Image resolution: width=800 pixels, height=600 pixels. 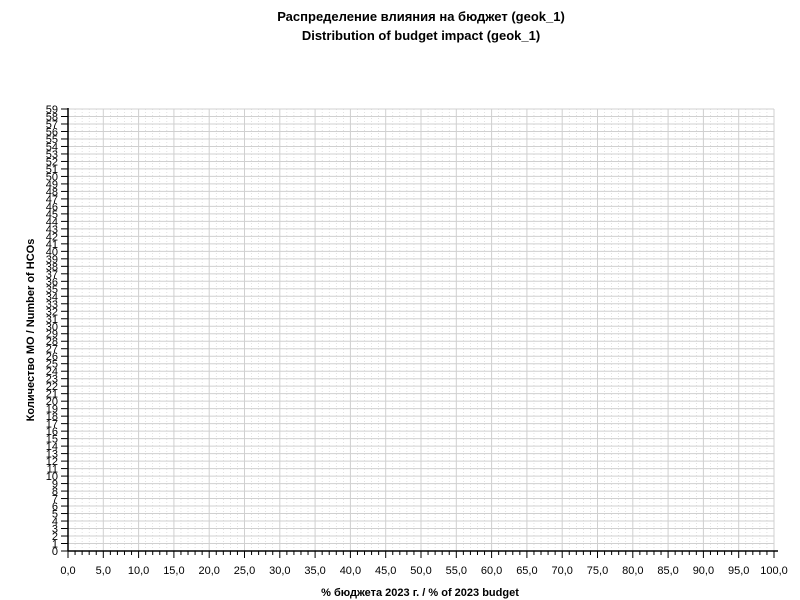 I want to click on y-tick-label: 24, so click(x=52, y=372).